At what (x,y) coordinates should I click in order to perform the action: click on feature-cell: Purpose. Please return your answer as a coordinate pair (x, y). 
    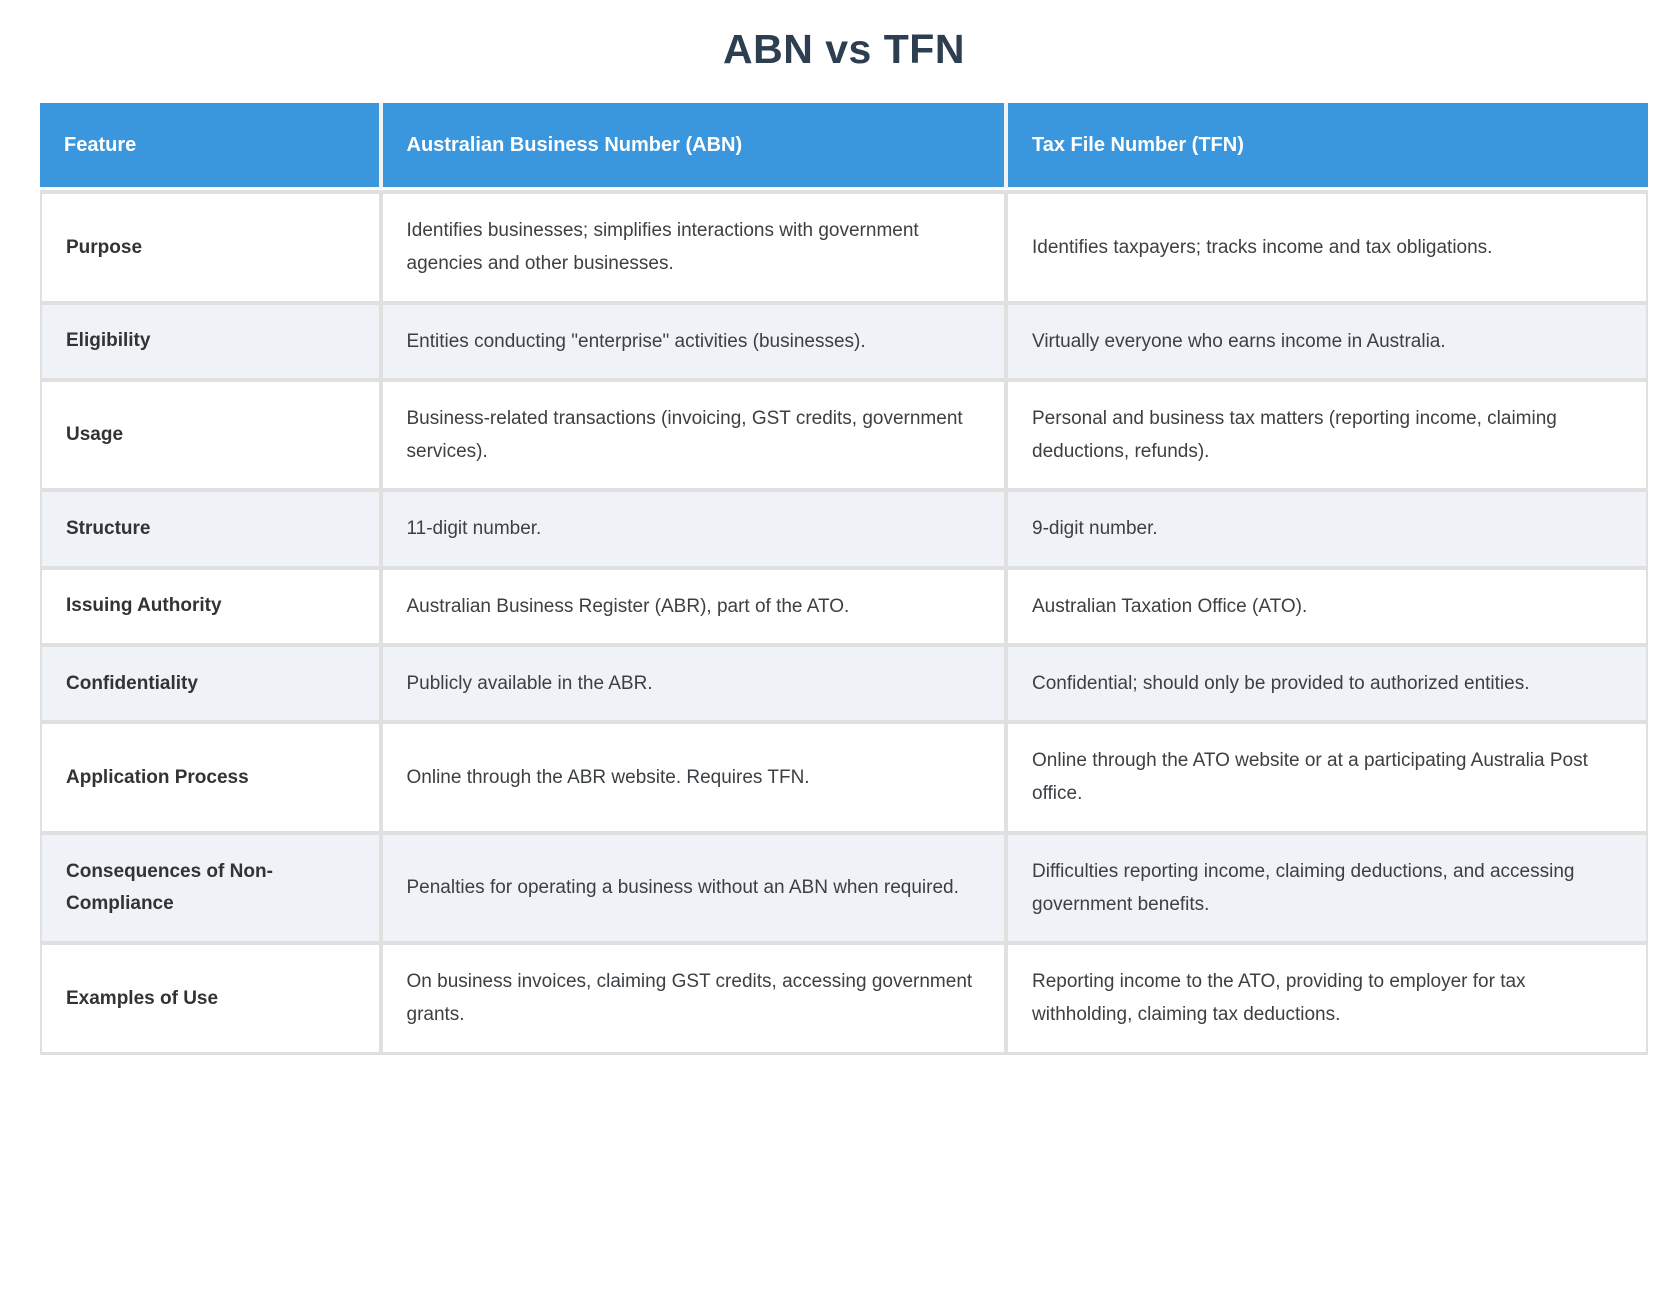
    Looking at the image, I should click on (211, 245).